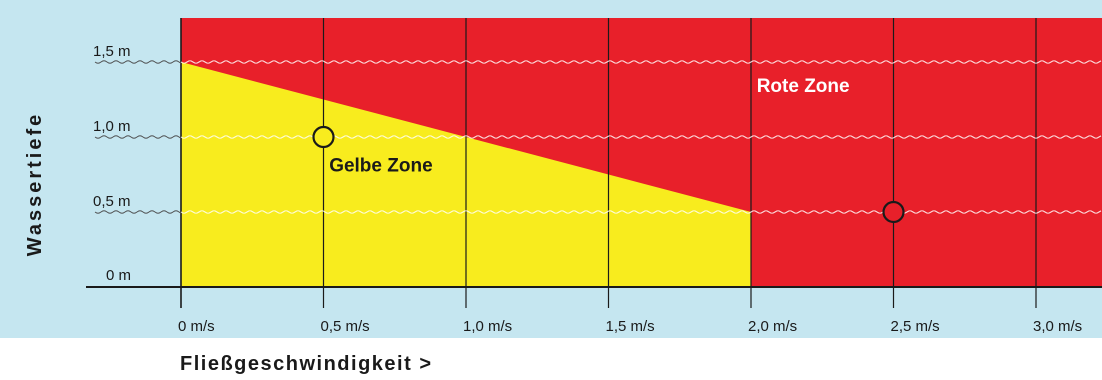 This screenshot has width=1102, height=380. What do you see at coordinates (112, 126) in the screenshot?
I see `y-tick-label: 1,0 m` at bounding box center [112, 126].